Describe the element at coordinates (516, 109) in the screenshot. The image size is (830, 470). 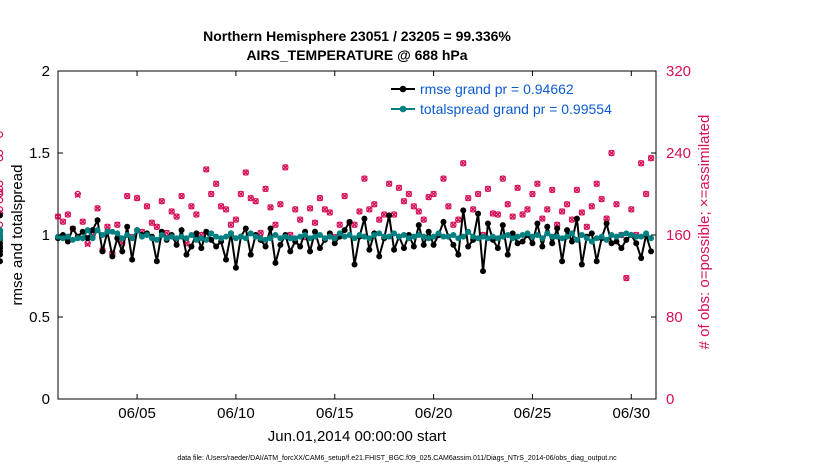
I see `legend-totalspread-label: totalspread grand pr = 0.99554` at that location.